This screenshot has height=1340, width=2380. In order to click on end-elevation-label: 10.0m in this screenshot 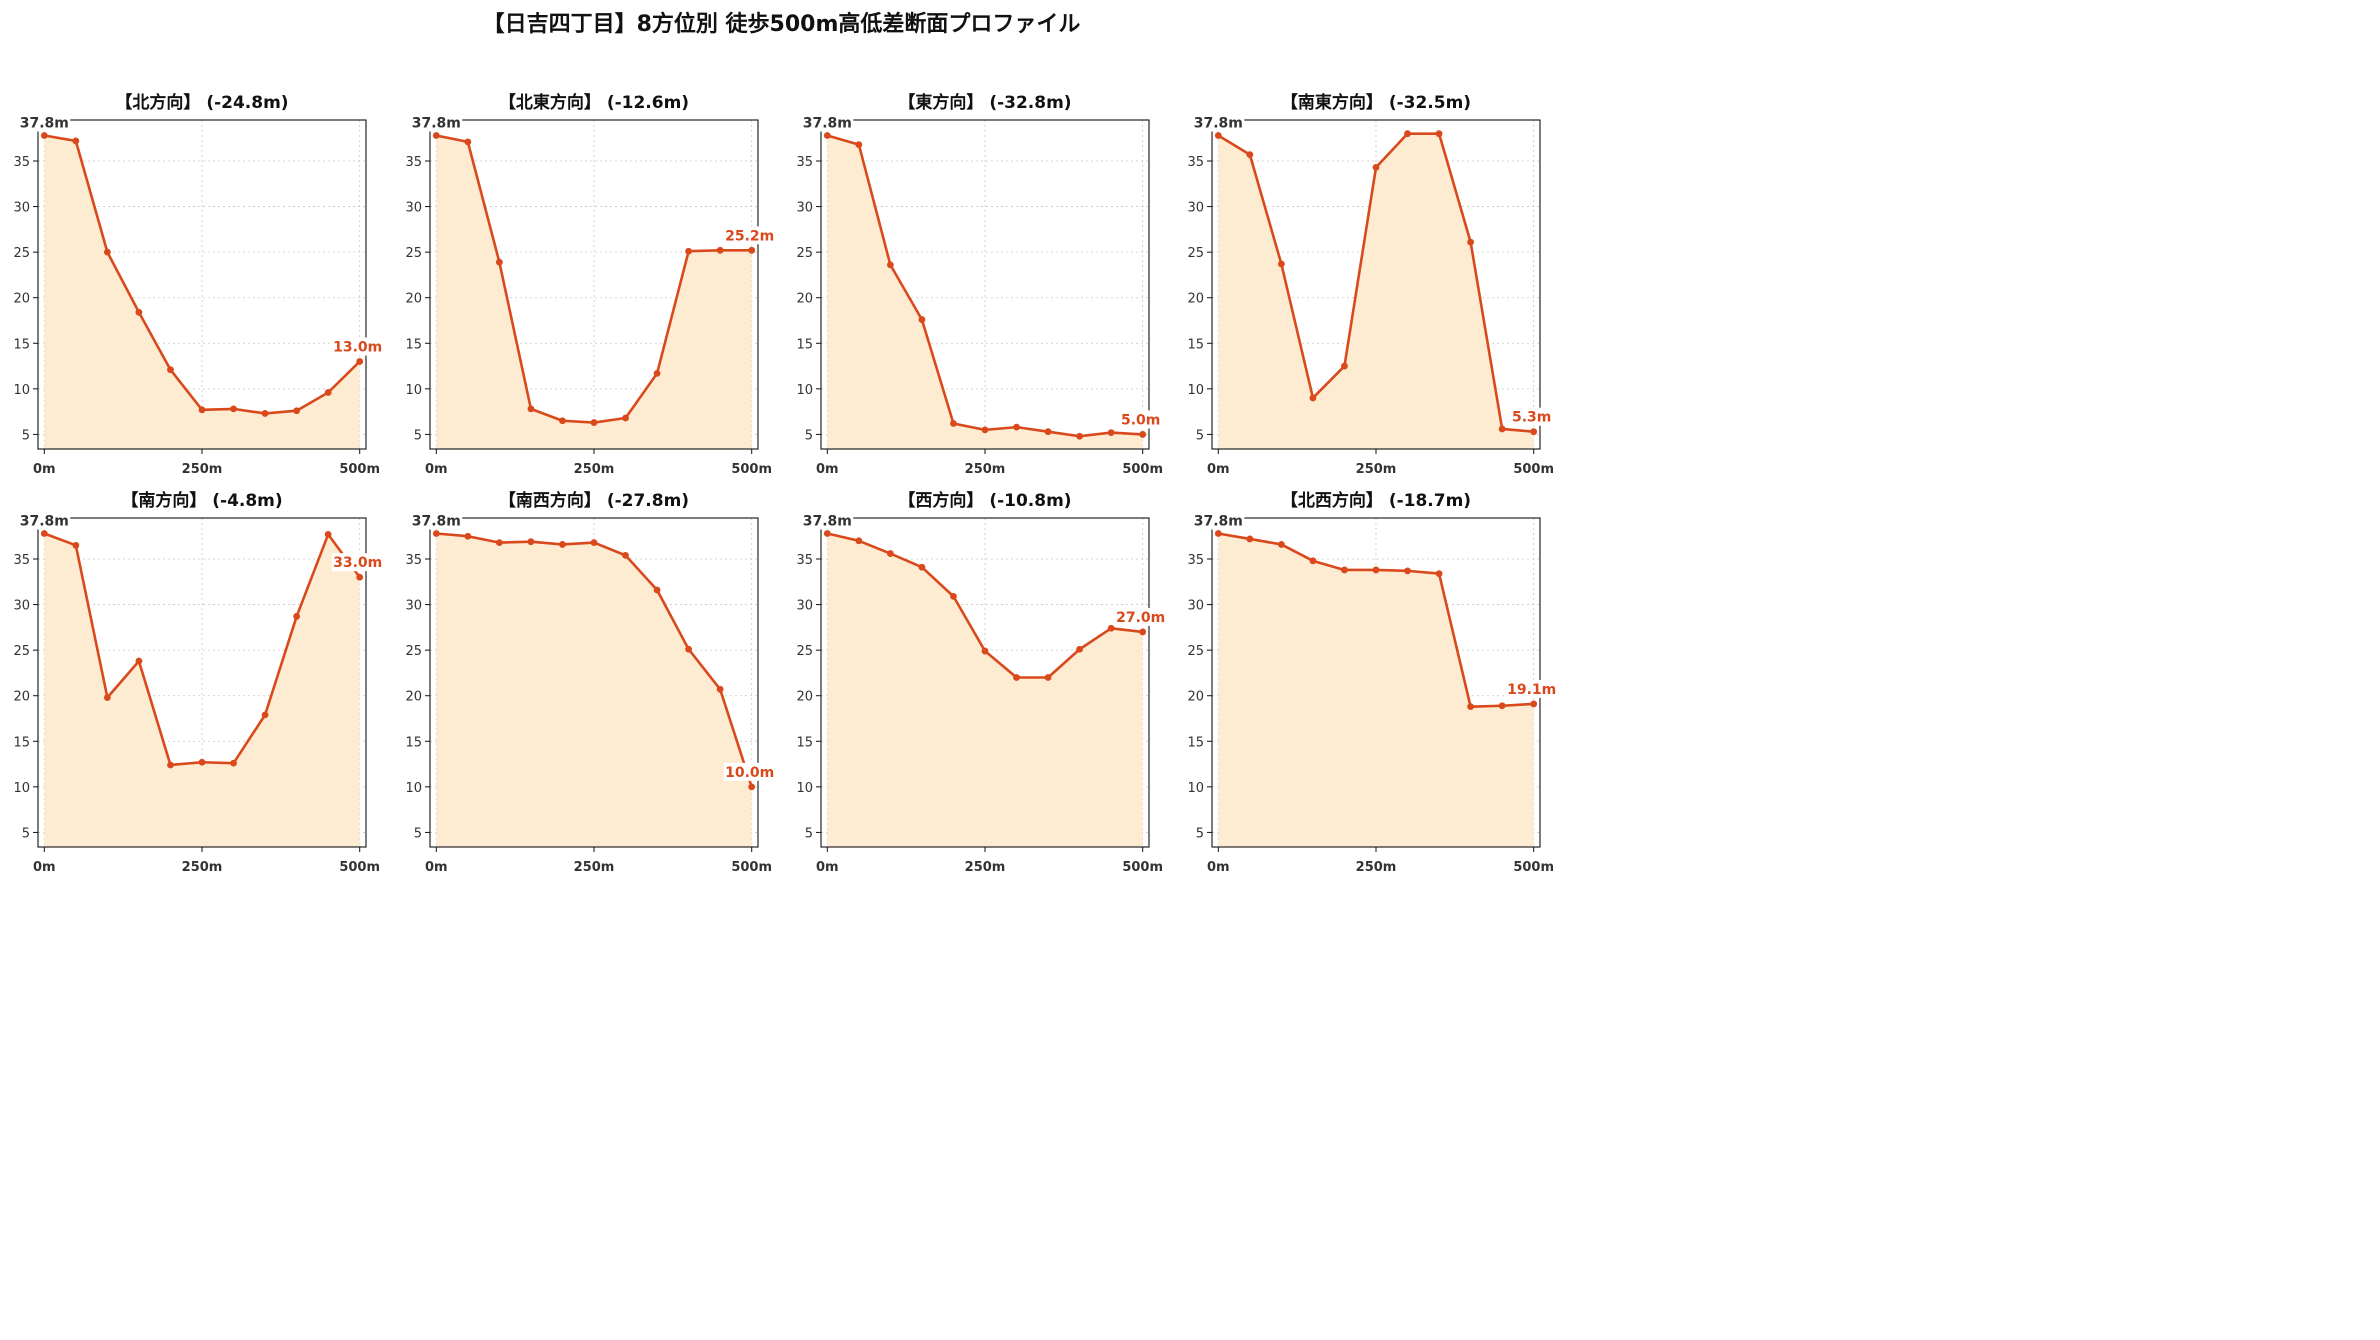, I will do `click(749, 773)`.